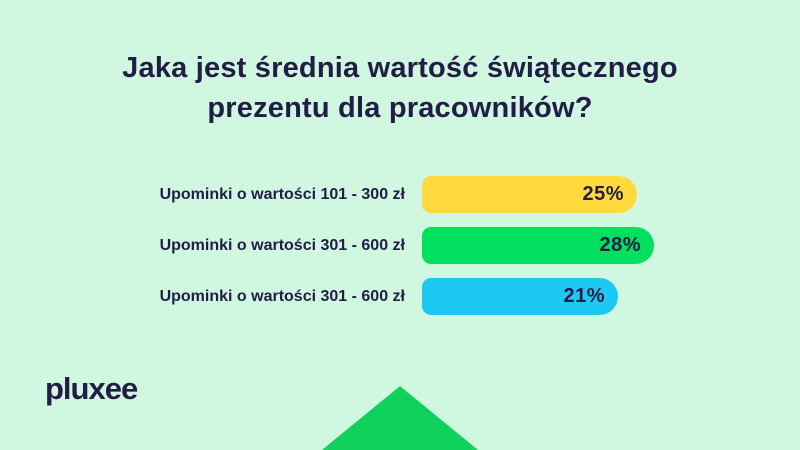 The image size is (800, 450). Describe the element at coordinates (91, 388) in the screenshot. I see `pluxee-logo: pluxee` at that location.